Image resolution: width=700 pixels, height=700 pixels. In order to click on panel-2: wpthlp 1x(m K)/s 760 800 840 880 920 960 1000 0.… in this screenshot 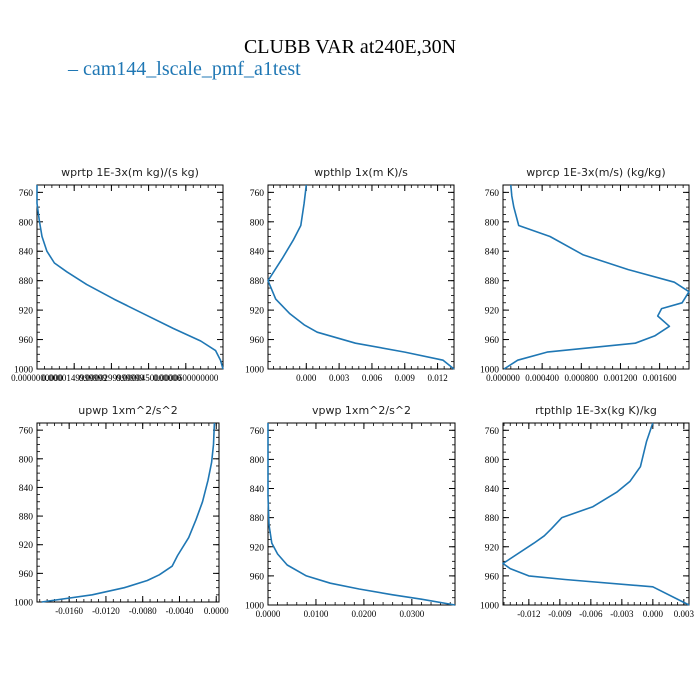, I will do `click(350, 274)`.